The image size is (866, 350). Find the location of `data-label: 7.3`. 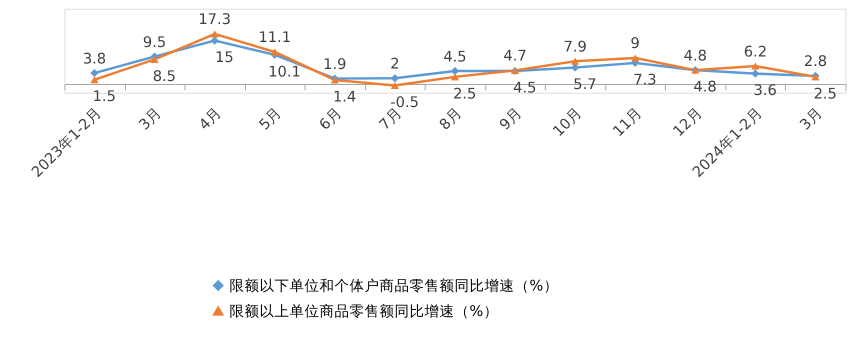

data-label: 7.3 is located at coordinates (645, 79).